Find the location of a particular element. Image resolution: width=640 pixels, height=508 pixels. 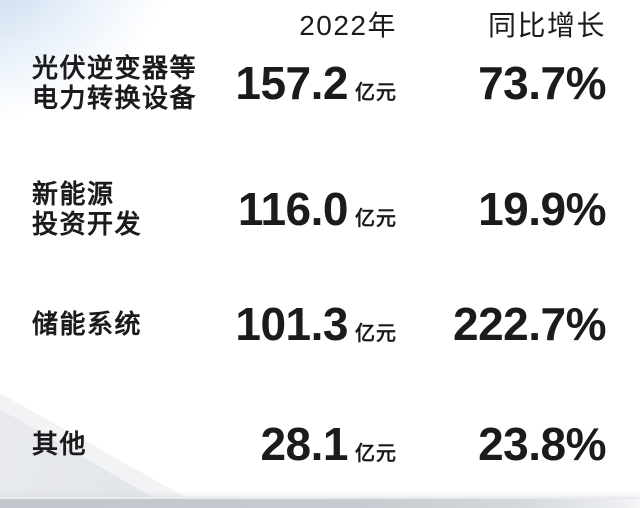

revenue-cell: 157.2 亿元 is located at coordinates (316, 83).